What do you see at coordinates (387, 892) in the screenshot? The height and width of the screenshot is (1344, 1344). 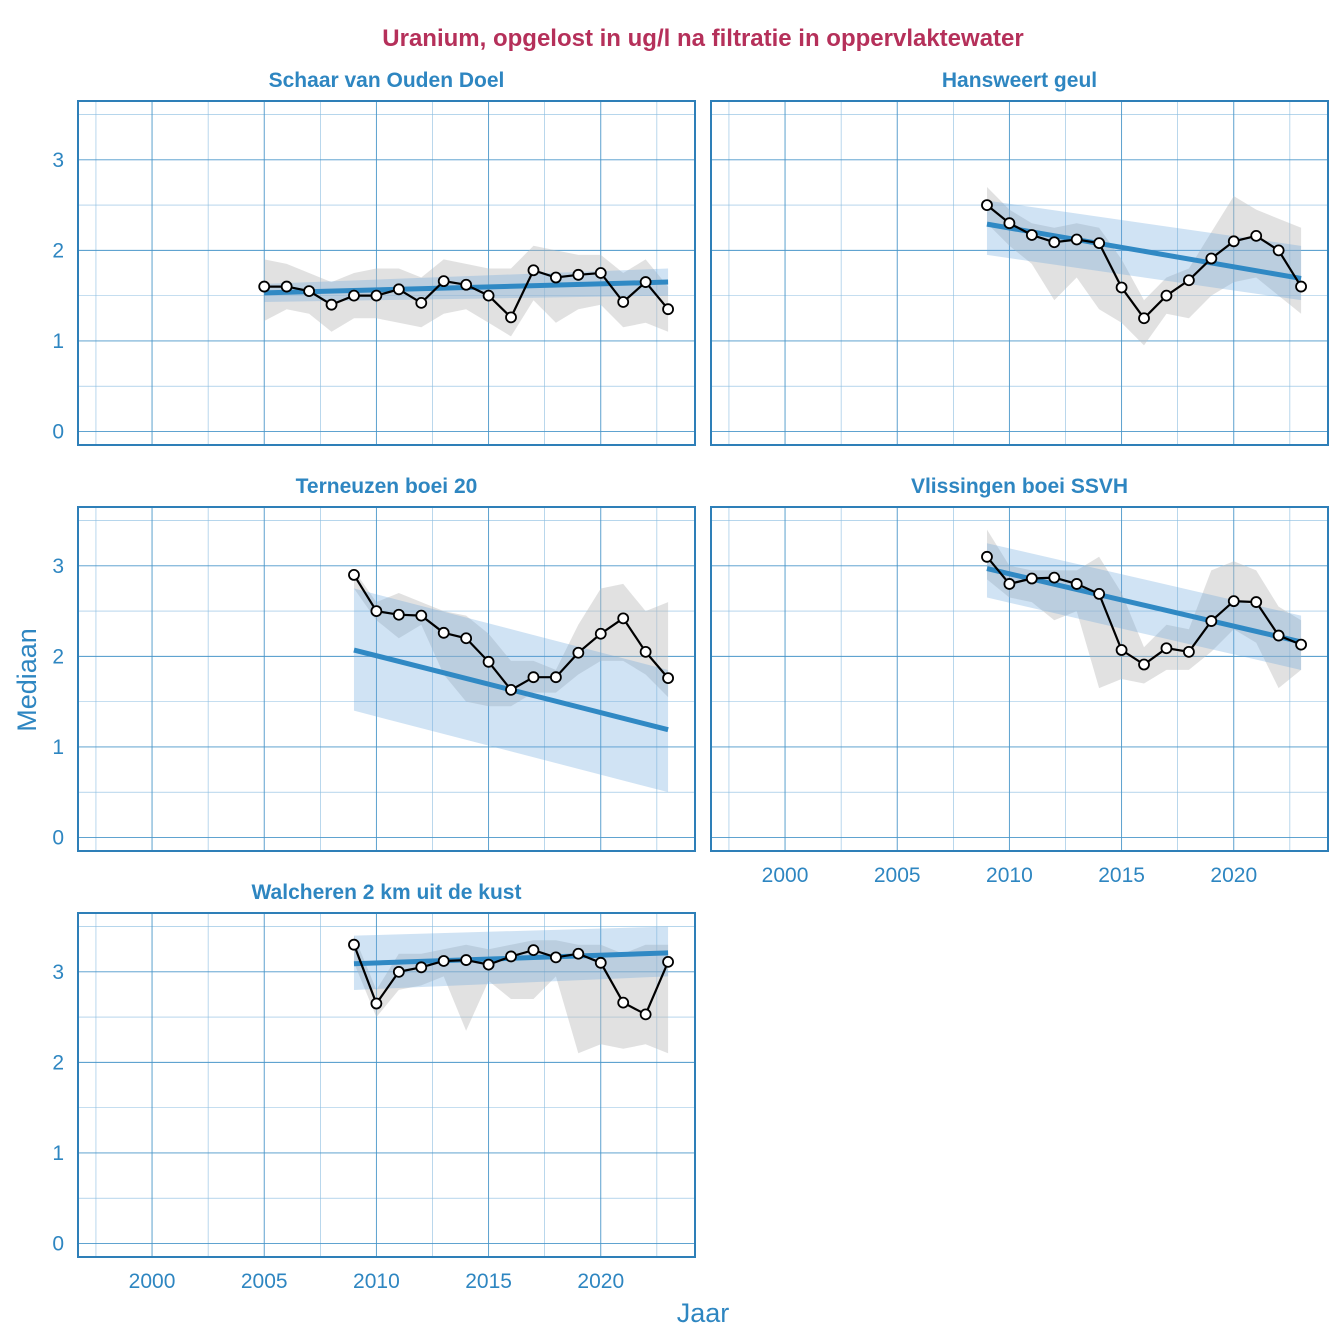 I see `panel-title: Walcheren 2 km uit de kust` at bounding box center [387, 892].